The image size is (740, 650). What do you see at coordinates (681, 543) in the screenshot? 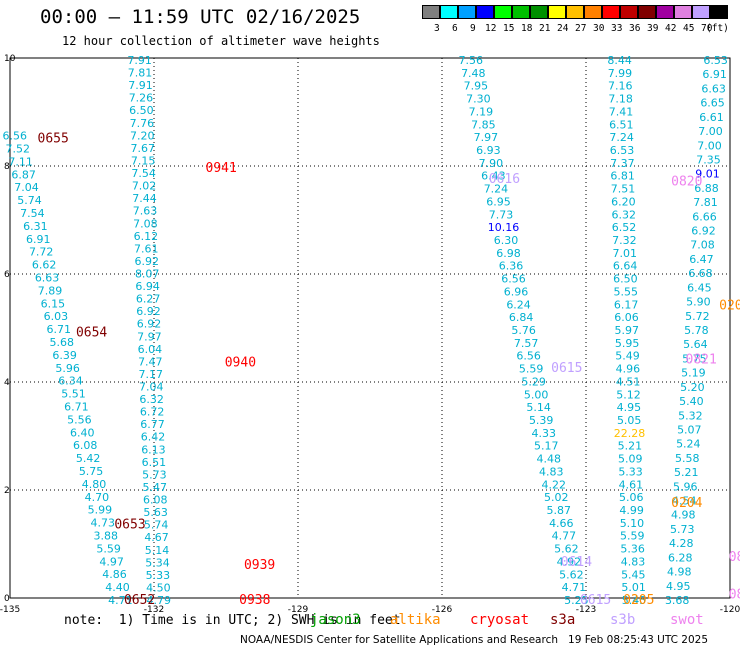
I see `swh-value: 4.28` at bounding box center [681, 543].